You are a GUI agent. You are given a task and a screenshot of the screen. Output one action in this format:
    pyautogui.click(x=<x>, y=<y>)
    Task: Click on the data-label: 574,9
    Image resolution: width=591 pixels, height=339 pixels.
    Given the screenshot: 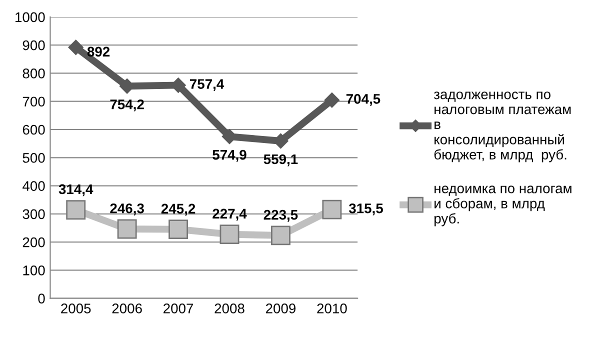 What is the action you would take?
    pyautogui.click(x=229, y=156)
    